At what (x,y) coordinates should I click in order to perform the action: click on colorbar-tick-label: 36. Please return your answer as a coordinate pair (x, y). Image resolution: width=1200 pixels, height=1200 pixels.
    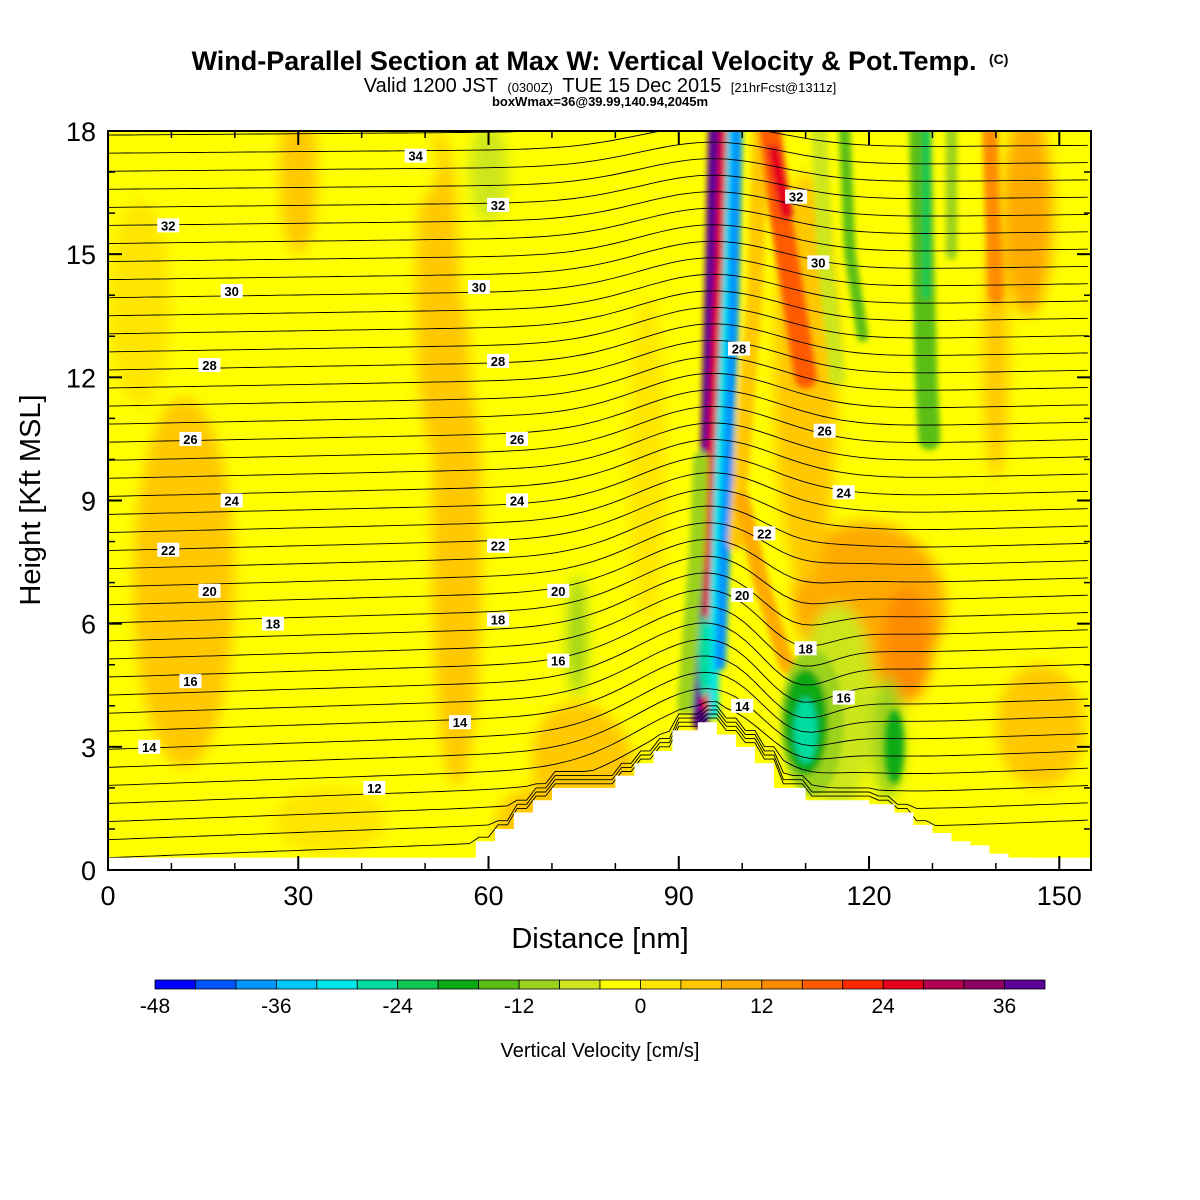
    Looking at the image, I should click on (1004, 1006).